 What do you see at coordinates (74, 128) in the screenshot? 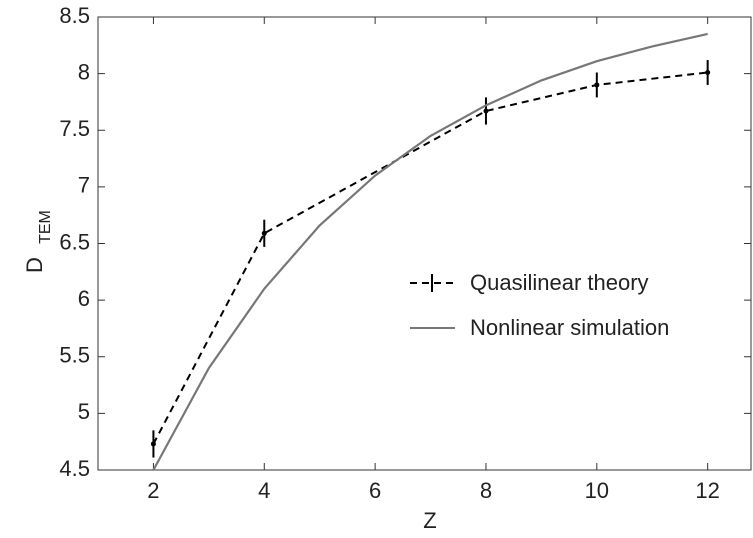
I see `y-tick-label: 7.5` at bounding box center [74, 128].